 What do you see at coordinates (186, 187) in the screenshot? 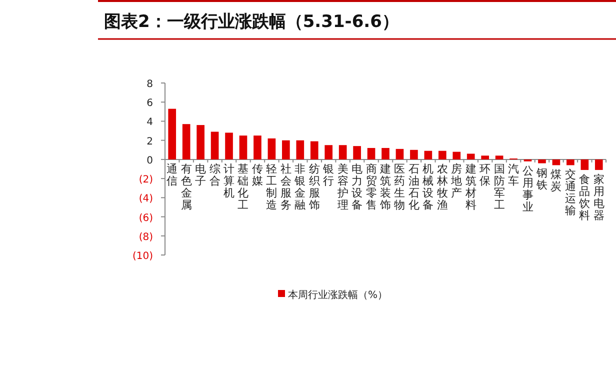
I see `x-tick-label: 有色金属` at bounding box center [186, 187].